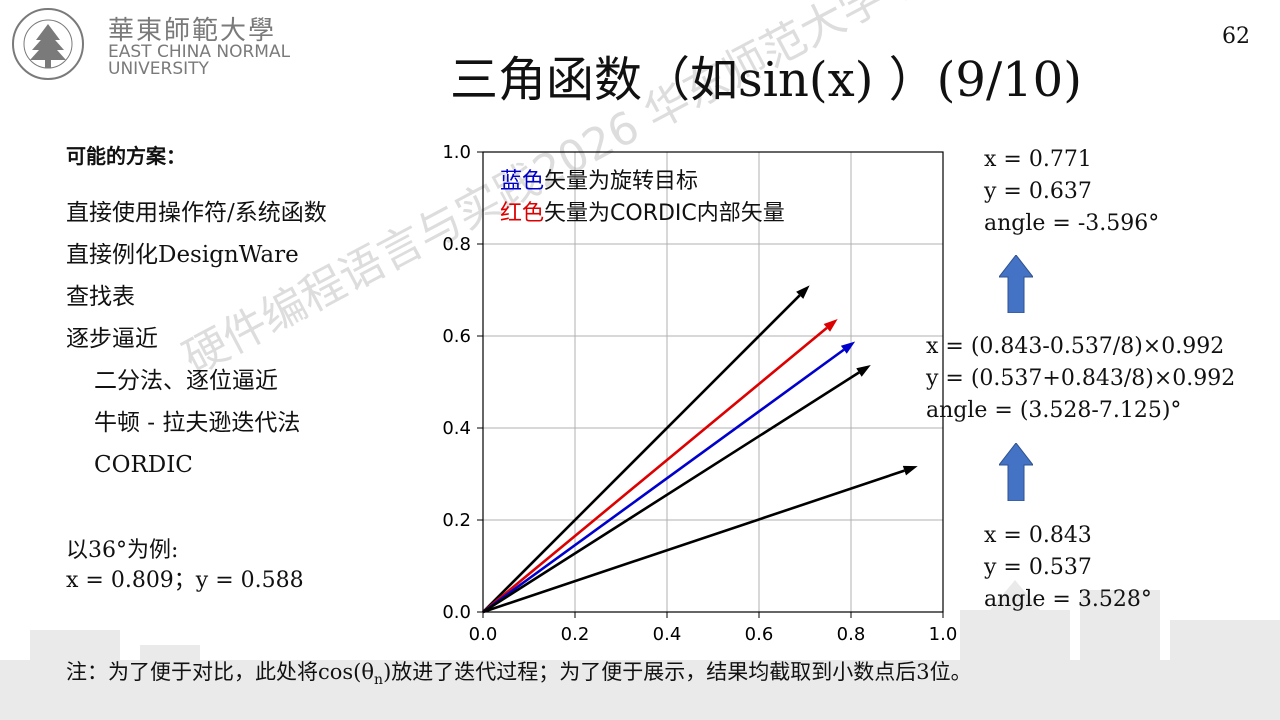 This screenshot has width=1280, height=720. I want to click on footnote-subscript: n, so click(379, 680).